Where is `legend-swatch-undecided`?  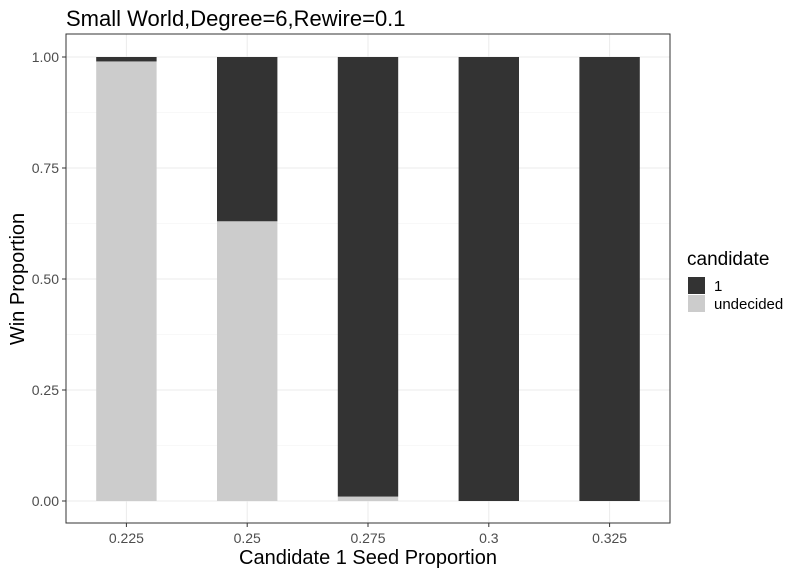 legend-swatch-undecided is located at coordinates (696, 303).